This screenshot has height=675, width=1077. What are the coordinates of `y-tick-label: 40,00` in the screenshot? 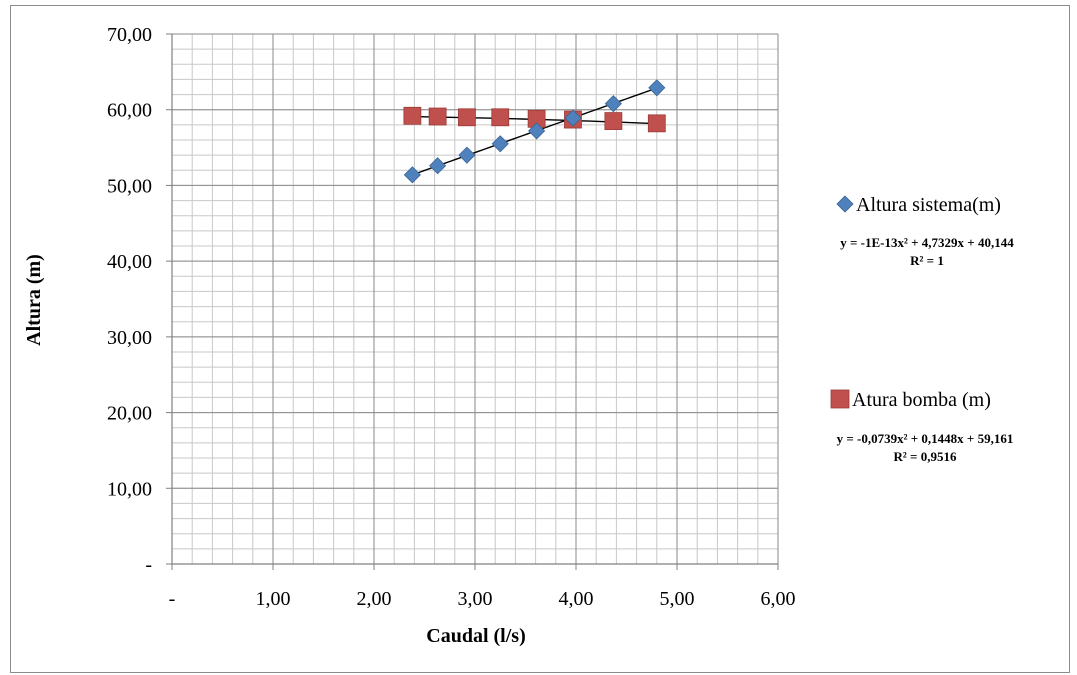 It's located at (129, 262).